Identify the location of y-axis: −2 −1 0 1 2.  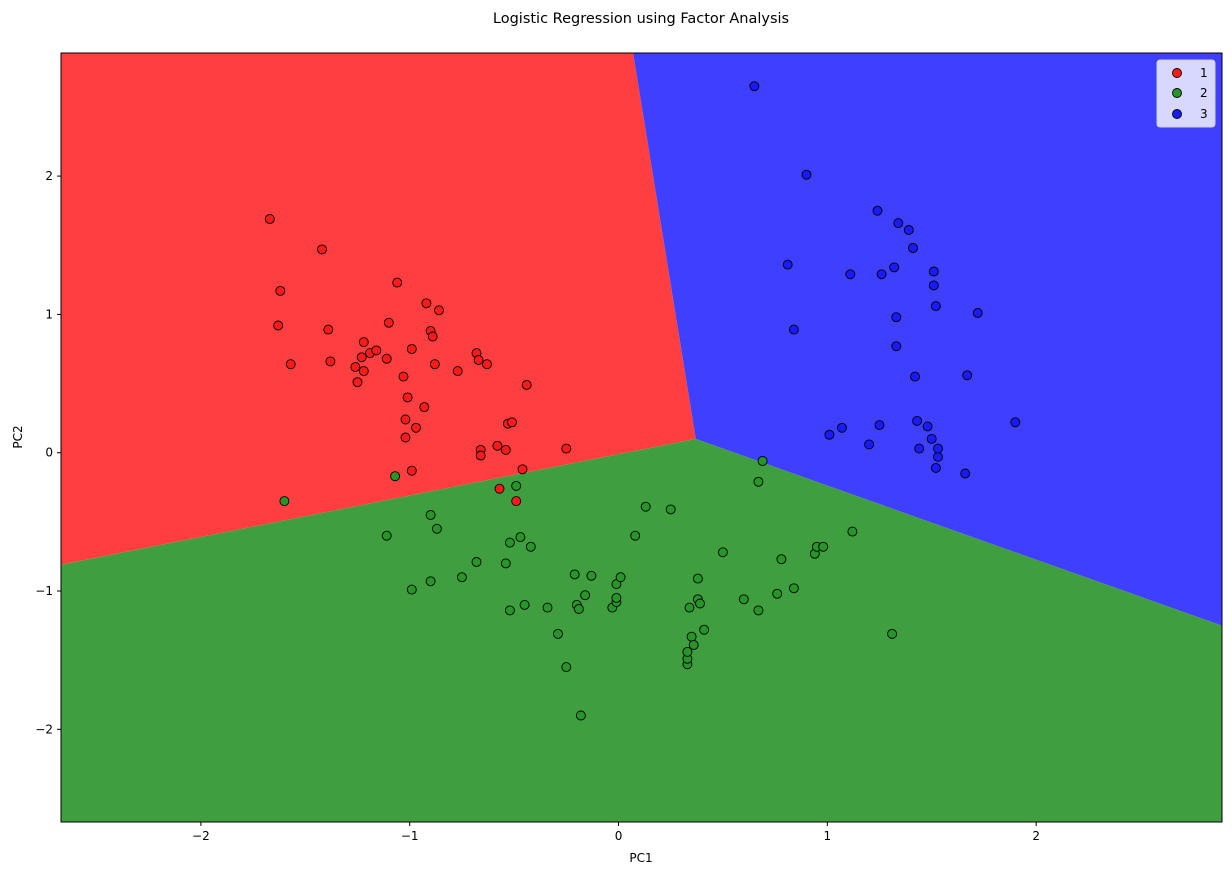
(48, 452).